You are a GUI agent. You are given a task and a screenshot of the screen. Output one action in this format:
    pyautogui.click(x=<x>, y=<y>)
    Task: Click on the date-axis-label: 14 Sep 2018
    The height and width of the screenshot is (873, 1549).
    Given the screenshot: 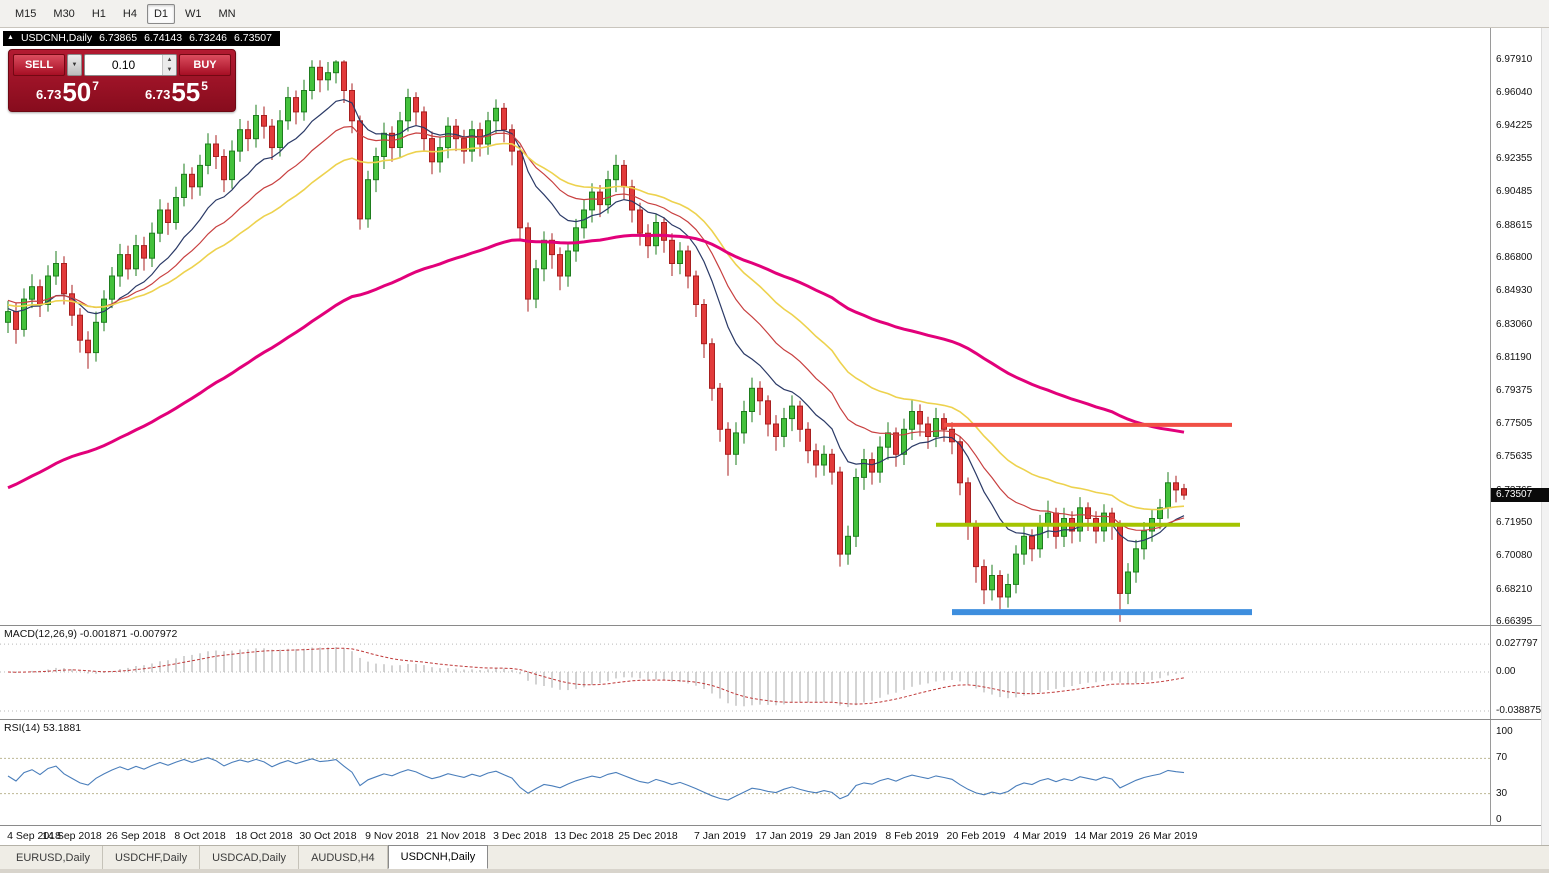 What is the action you would take?
    pyautogui.click(x=72, y=836)
    